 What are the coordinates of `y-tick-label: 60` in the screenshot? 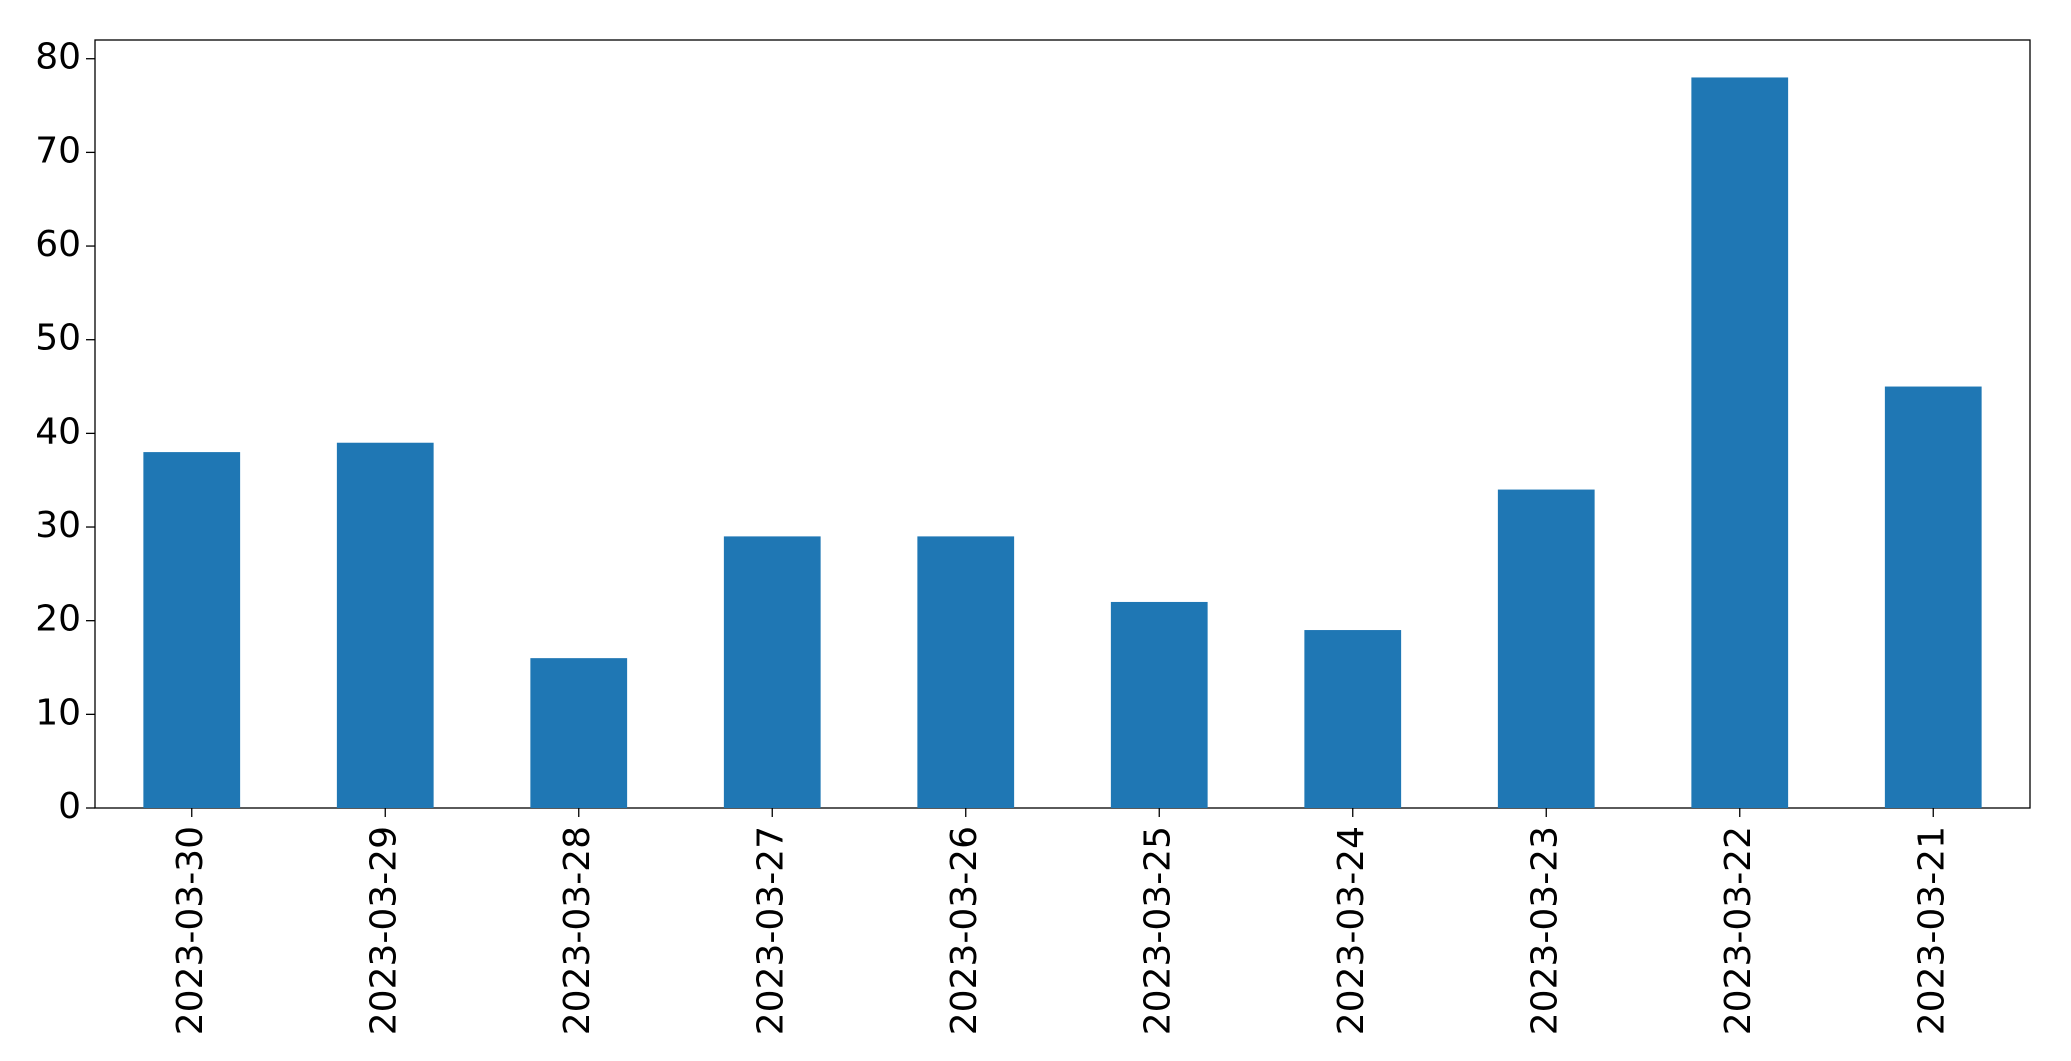 It's located at (58, 244).